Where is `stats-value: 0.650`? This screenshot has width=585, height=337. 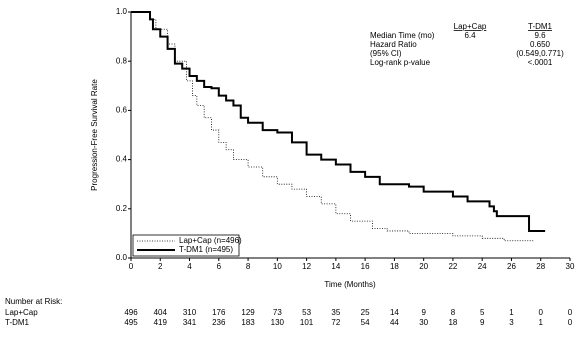 stats-value: 0.650 is located at coordinates (540, 44).